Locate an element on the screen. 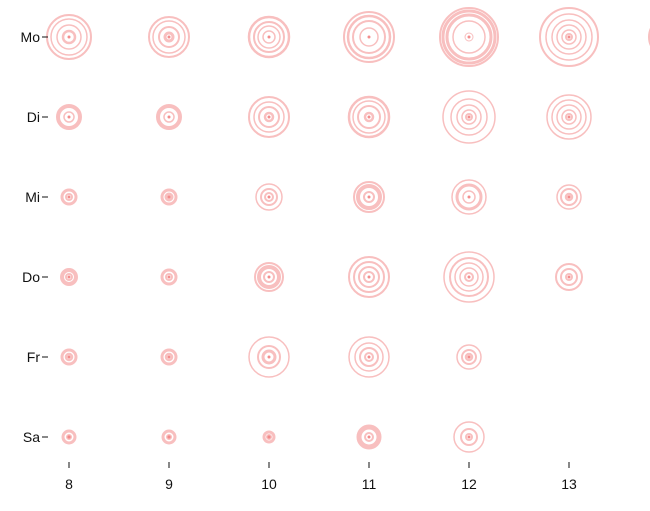 Image resolution: width=650 pixels, height=511 pixels. y-tick-label: Do is located at coordinates (31, 277).